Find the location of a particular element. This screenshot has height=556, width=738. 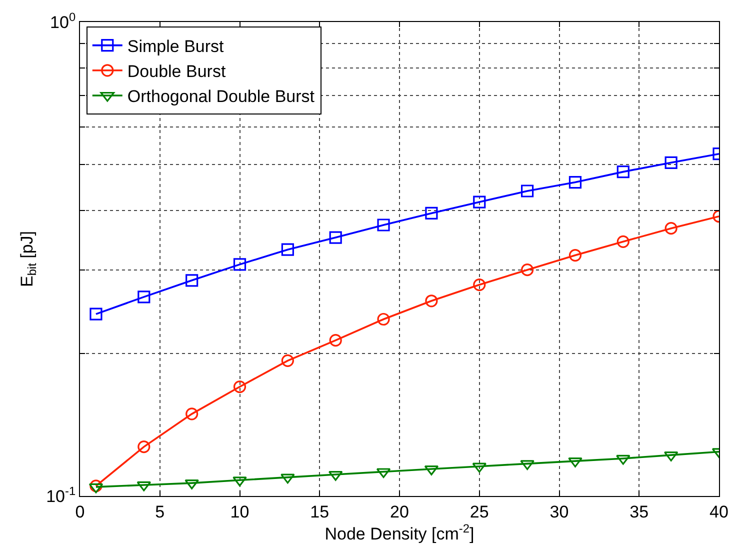

x-tick-label: 10 is located at coordinates (240, 512).